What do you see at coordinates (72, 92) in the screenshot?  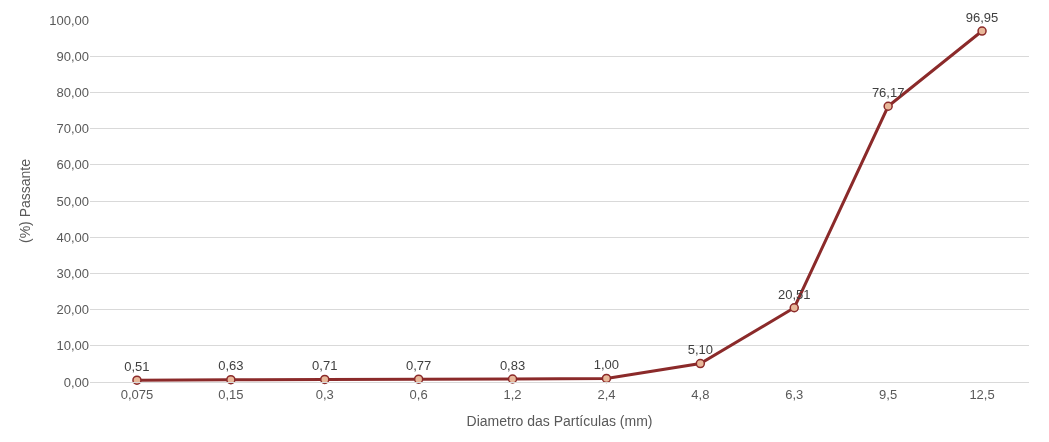 I see `y-tick-label: 80,00` at bounding box center [72, 92].